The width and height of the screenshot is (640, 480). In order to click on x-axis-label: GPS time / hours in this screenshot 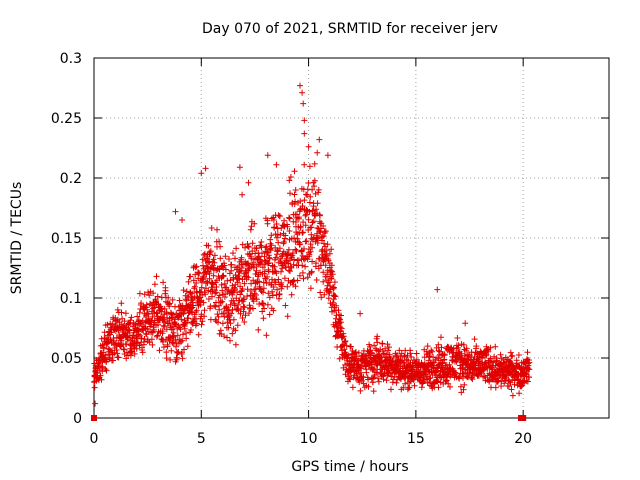, I will do `click(349, 467)`.